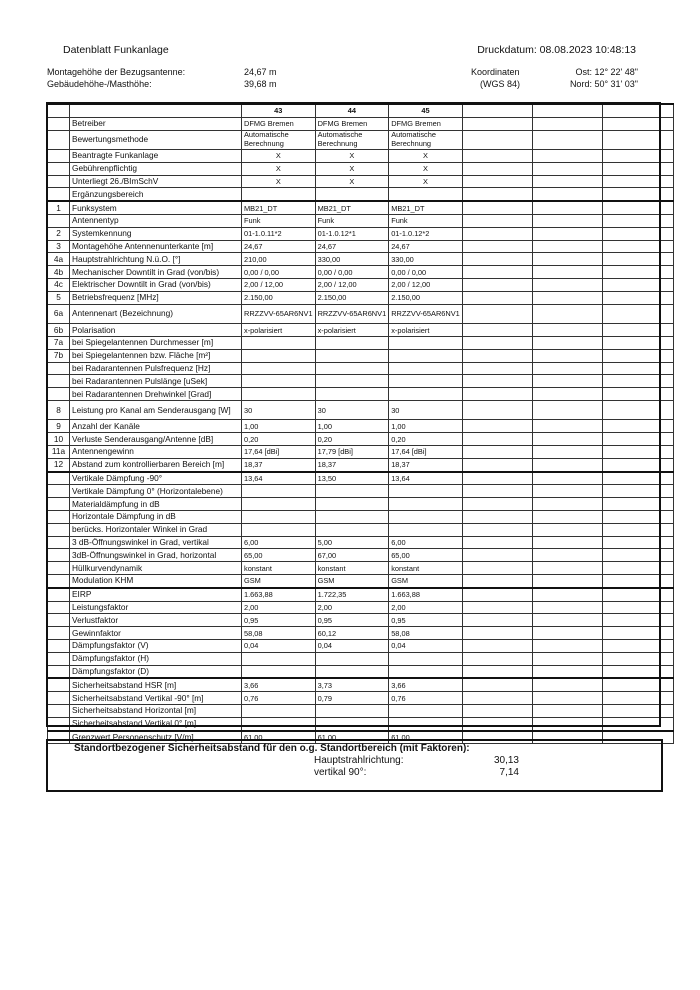 This screenshot has width=700, height=990. What do you see at coordinates (567, 110) in the screenshot?
I see `column-header` at bounding box center [567, 110].